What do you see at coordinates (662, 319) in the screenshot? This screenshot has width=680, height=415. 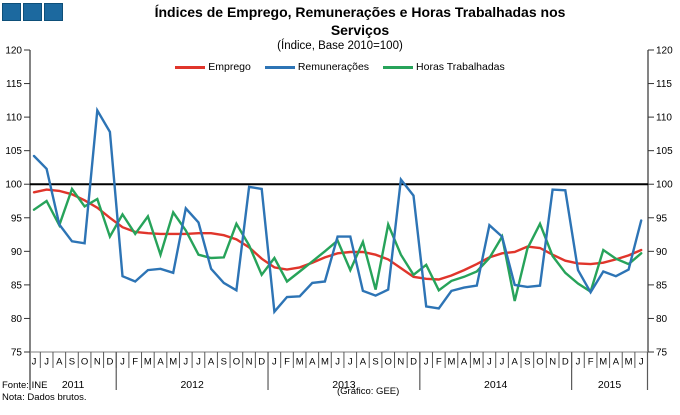 I see `y-axis-label-right: 80` at bounding box center [662, 319].